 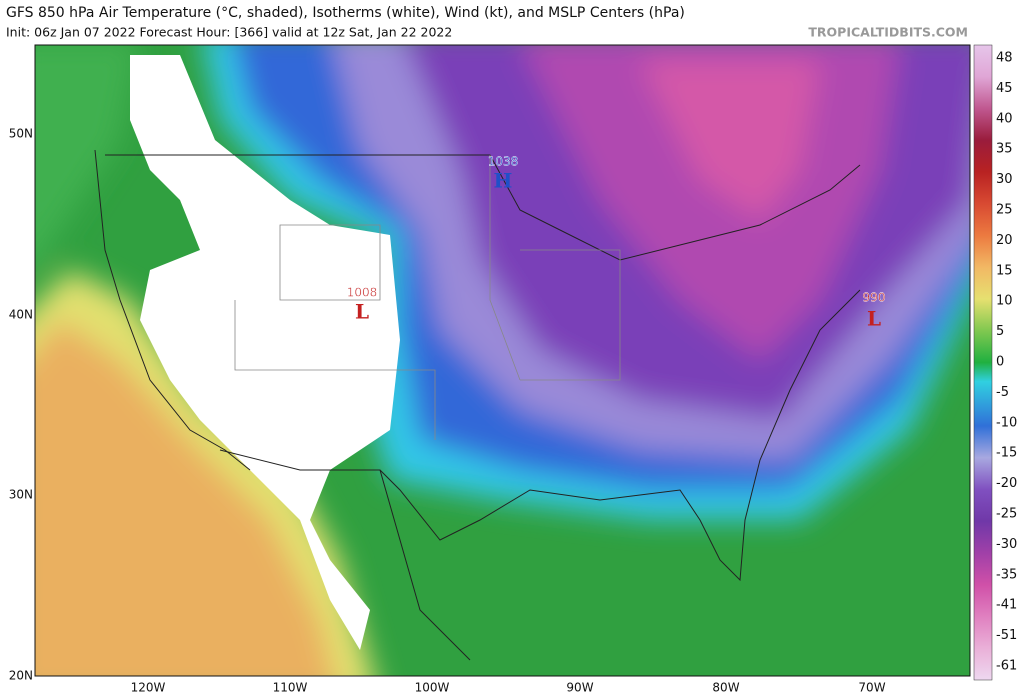 What do you see at coordinates (1002, 392) in the screenshot?
I see `colorbar-label: -5` at bounding box center [1002, 392].